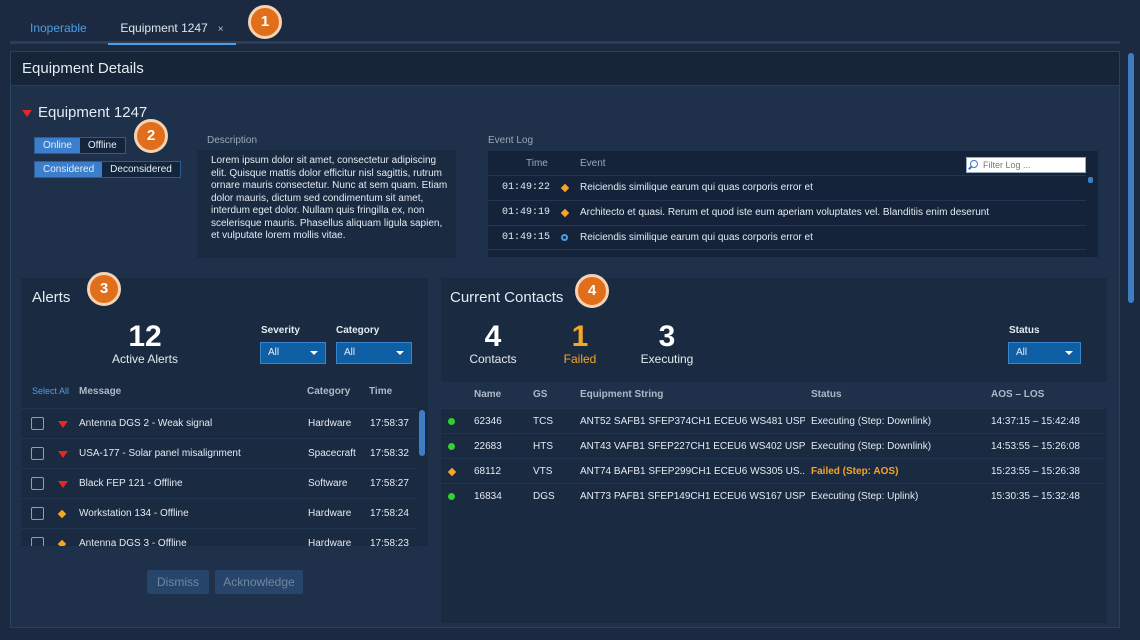 This screenshot has width=1140, height=640. I want to click on collapse-triangle-icon, so click(27, 113).